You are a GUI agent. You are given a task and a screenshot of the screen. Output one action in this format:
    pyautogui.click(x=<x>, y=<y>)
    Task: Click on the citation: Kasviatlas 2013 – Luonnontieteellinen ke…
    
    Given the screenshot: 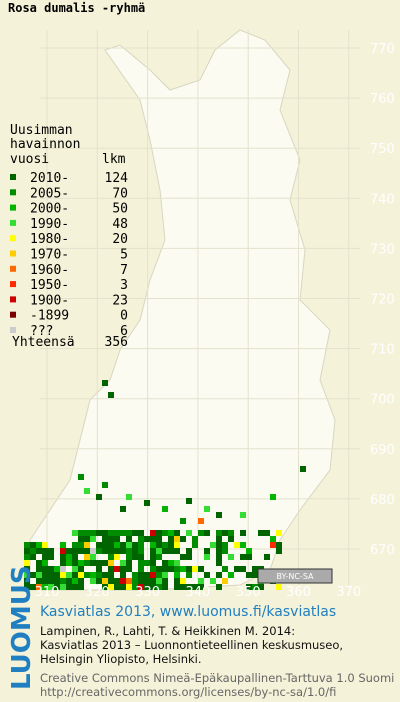 What is the action you would take?
    pyautogui.click(x=191, y=645)
    